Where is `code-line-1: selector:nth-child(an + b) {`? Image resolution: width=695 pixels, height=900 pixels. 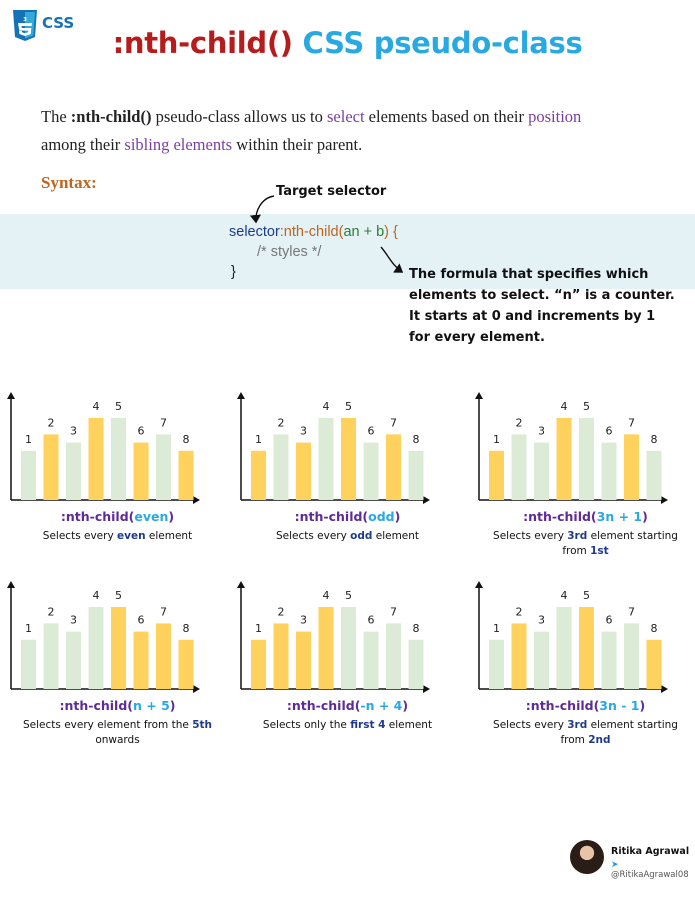
code-line-1: selector:nth-child(an + b) { is located at coordinates (313, 232).